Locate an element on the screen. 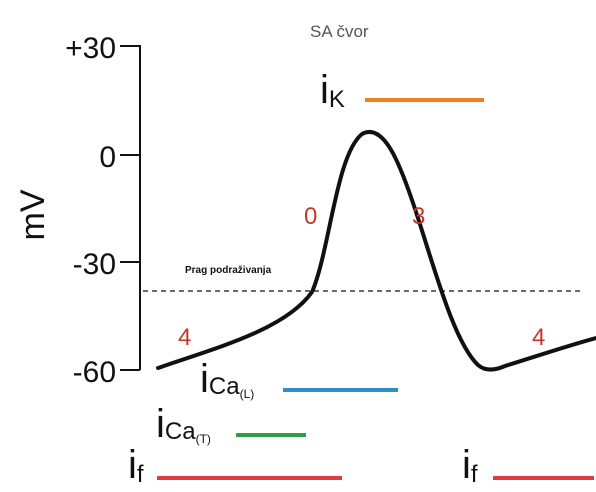 The height and width of the screenshot is (492, 596). current-if-right-main: i is located at coordinates (466, 465).